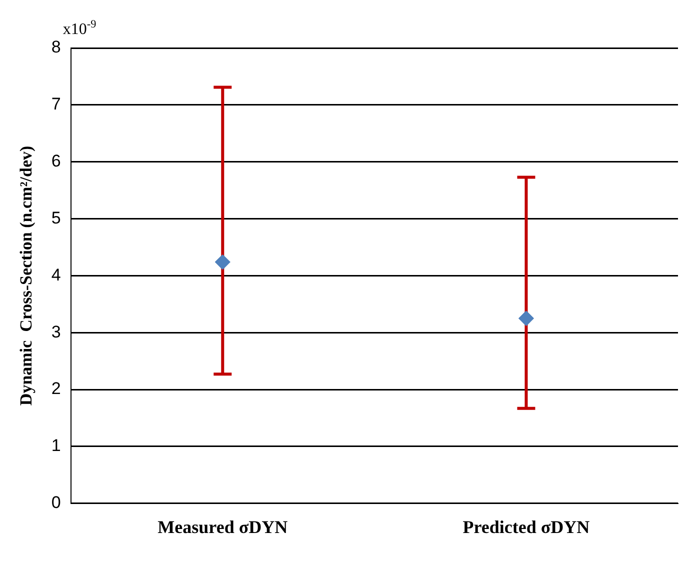 Image resolution: width=695 pixels, height=566 pixels. What do you see at coordinates (56, 446) in the screenshot?
I see `y-tick-label: 1` at bounding box center [56, 446].